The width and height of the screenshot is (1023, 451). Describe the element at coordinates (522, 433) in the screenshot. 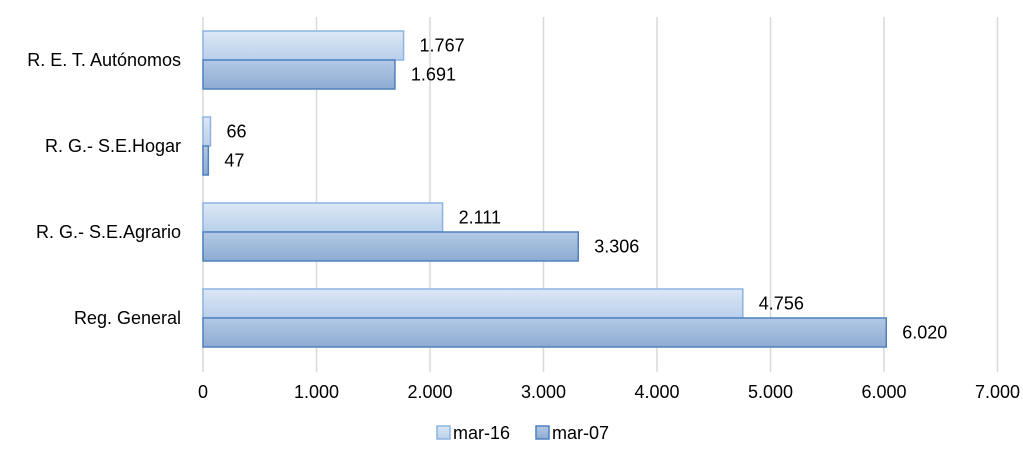

I see `legend: mar-16 mar-07` at that location.